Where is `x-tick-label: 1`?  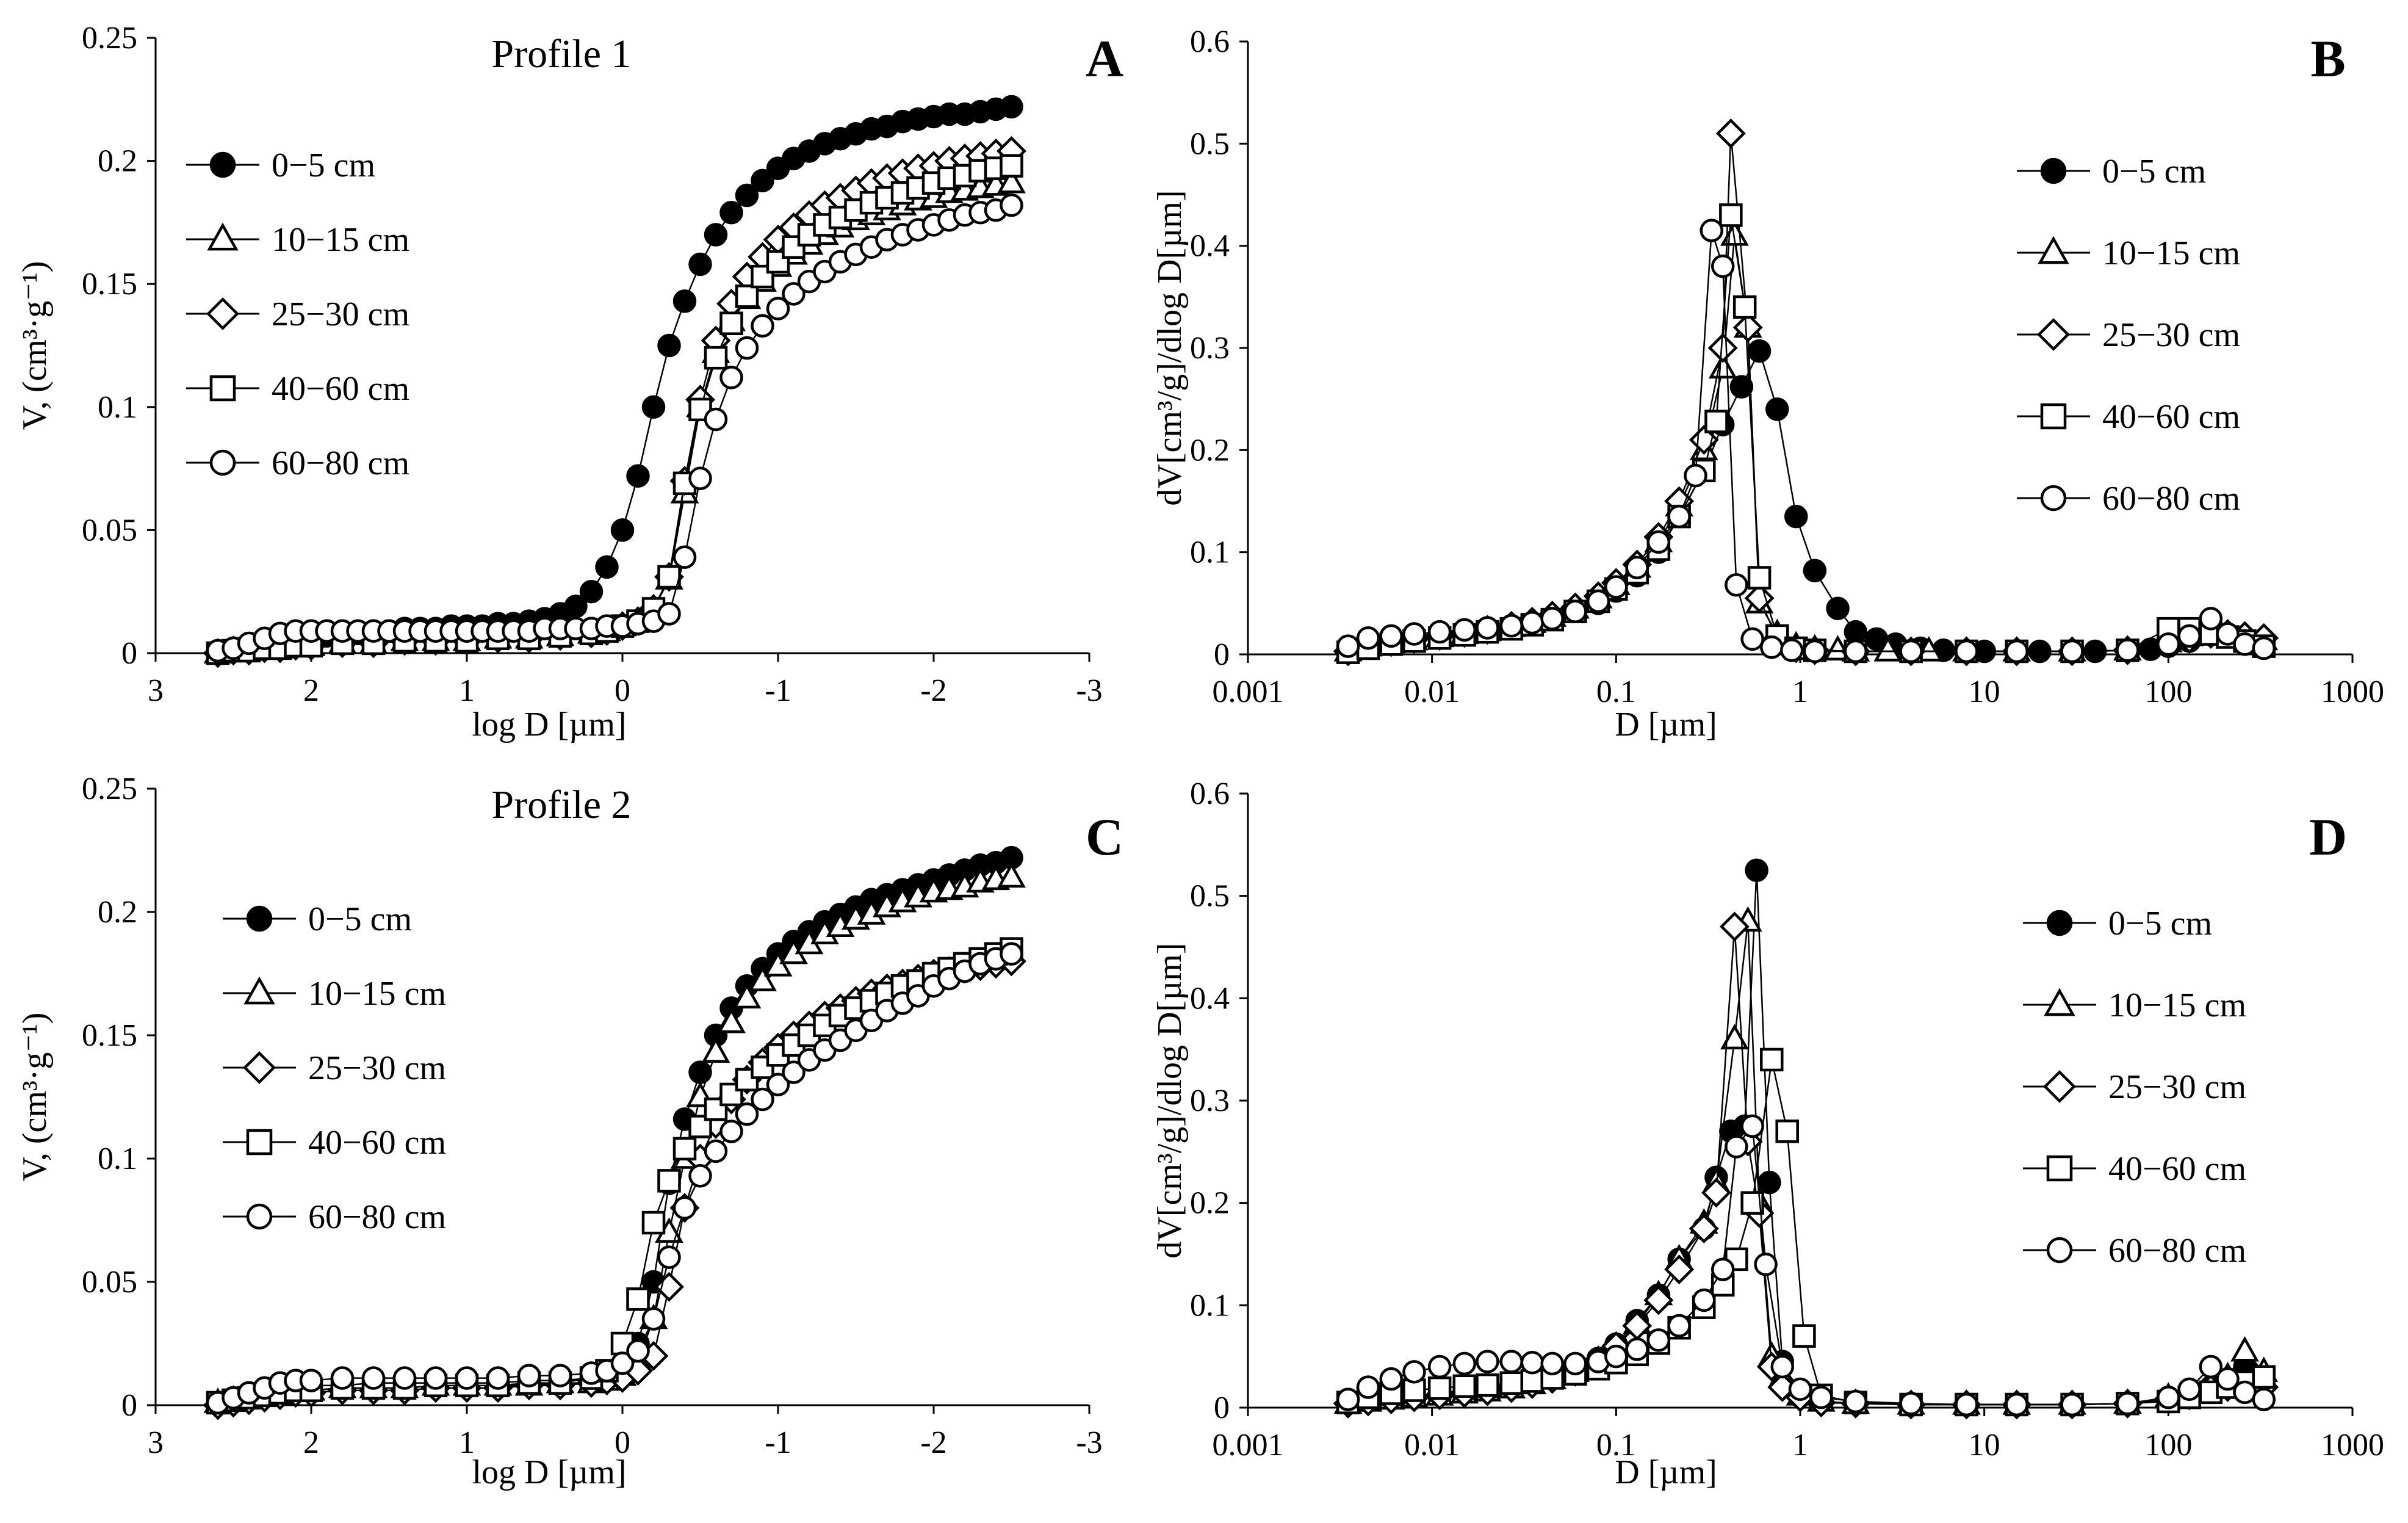 x-tick-label: 1 is located at coordinates (467, 690).